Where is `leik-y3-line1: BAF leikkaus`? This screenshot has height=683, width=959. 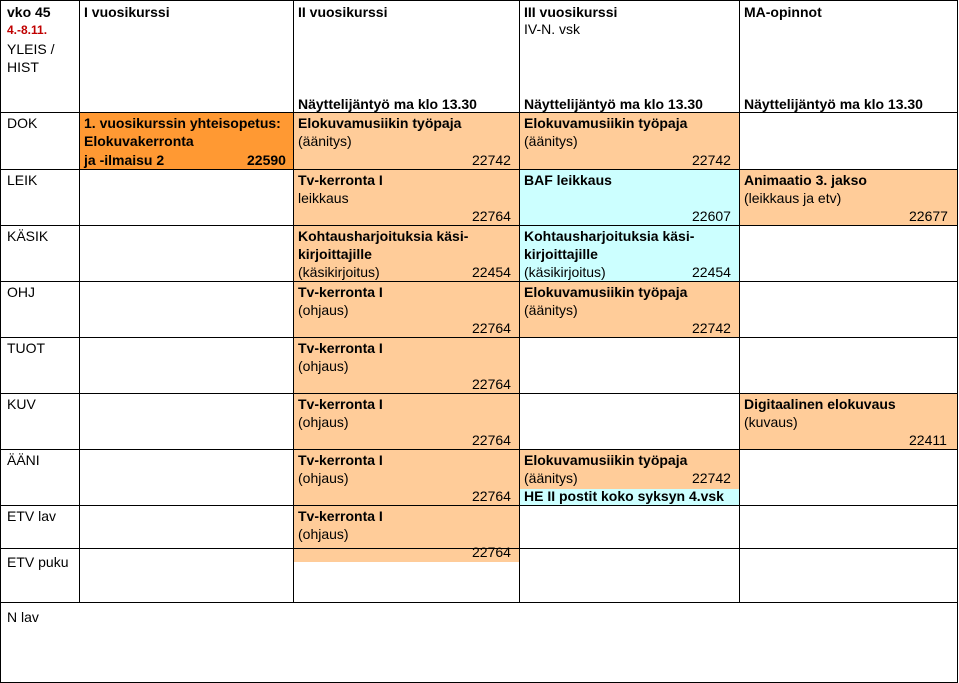
leik-y3-line1: BAF leikkaus is located at coordinates (568, 180).